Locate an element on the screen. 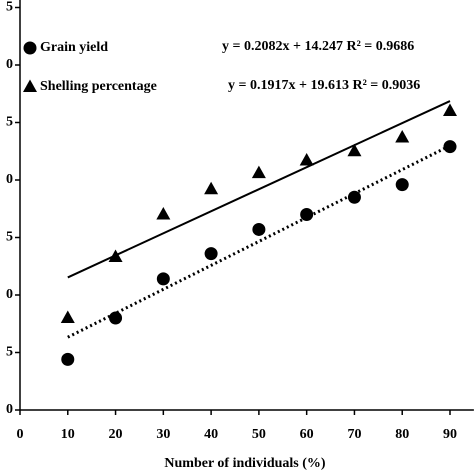 This screenshot has width=474, height=474. x-tick-label: 20 is located at coordinates (116, 434).